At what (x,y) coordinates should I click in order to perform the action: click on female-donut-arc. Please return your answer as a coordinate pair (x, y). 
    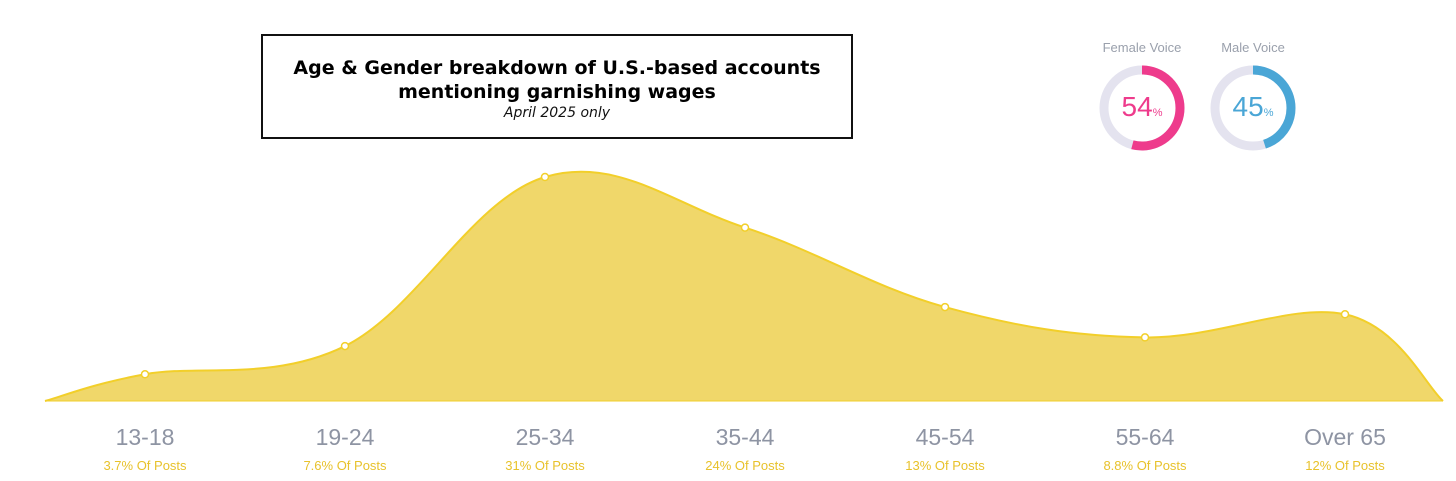
    Looking at the image, I should click on (1142, 108).